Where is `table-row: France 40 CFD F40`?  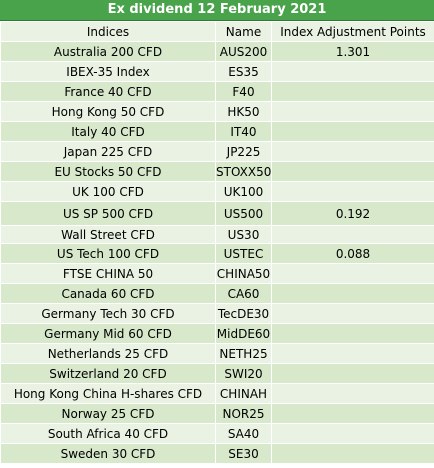 table-row: France 40 CFD F40 is located at coordinates (217, 91).